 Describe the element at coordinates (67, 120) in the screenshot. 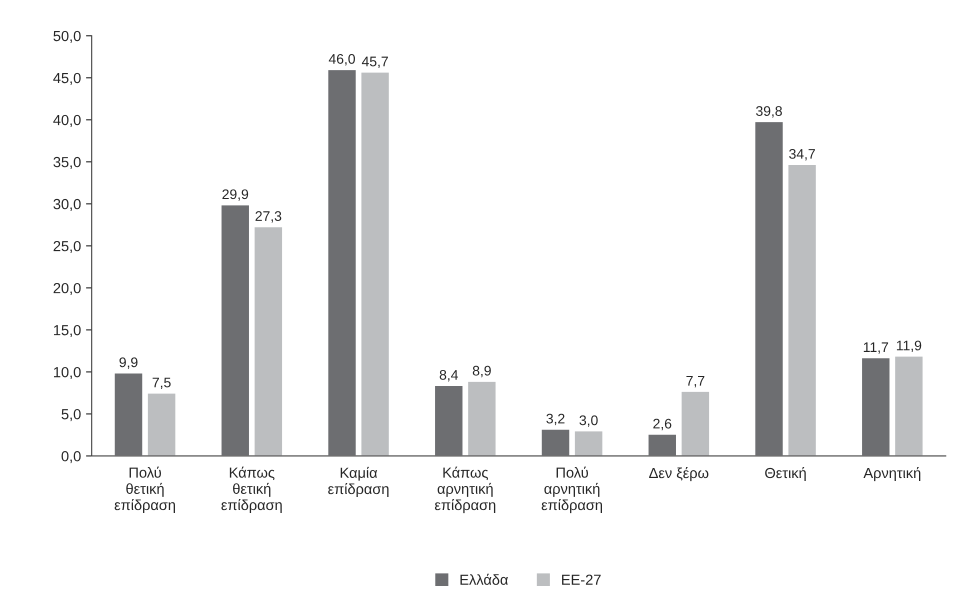

I see `y-tick-label: 40,0` at that location.